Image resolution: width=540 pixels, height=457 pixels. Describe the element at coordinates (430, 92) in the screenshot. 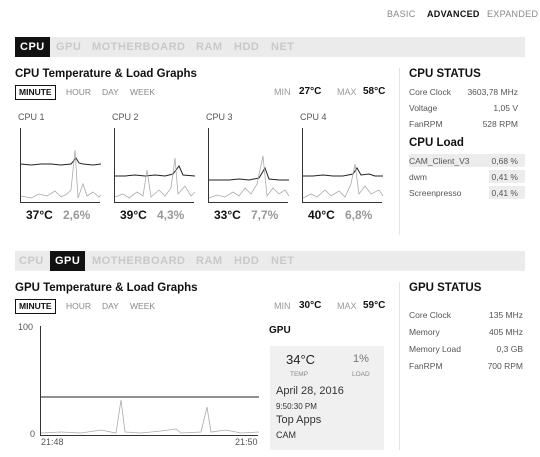

I see `cpu-core-clock-label: Core Clock` at that location.